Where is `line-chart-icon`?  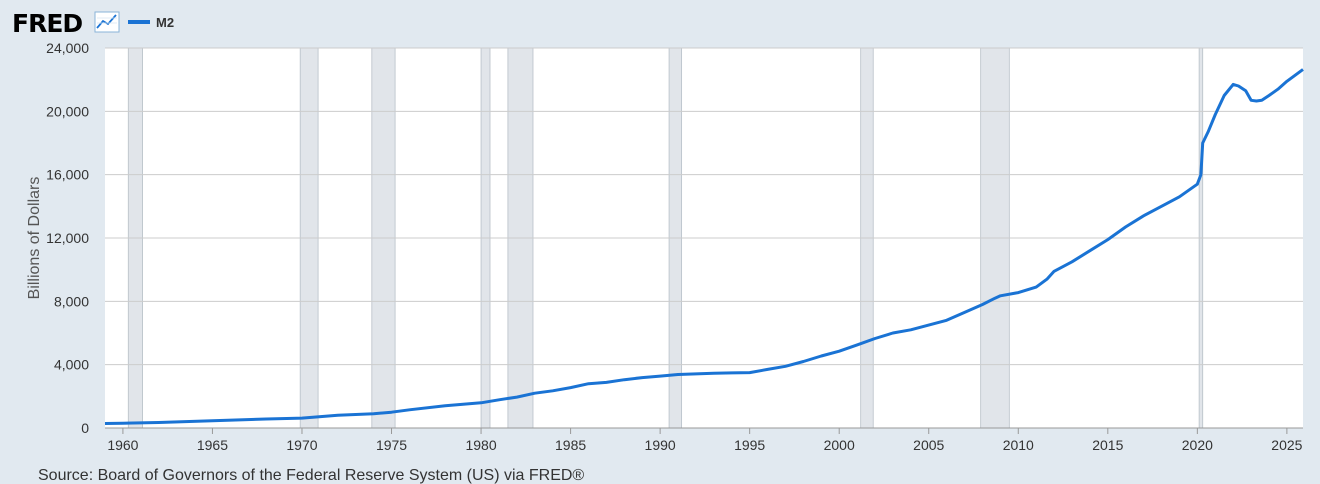
line-chart-icon is located at coordinates (107, 22).